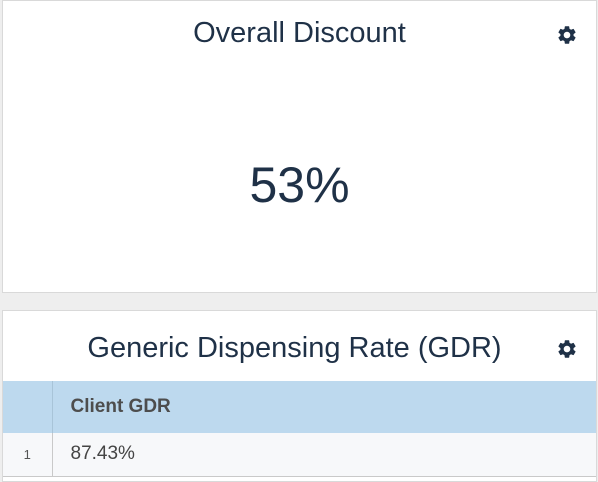  I want to click on overall-discount-value: 53%, so click(299, 185).